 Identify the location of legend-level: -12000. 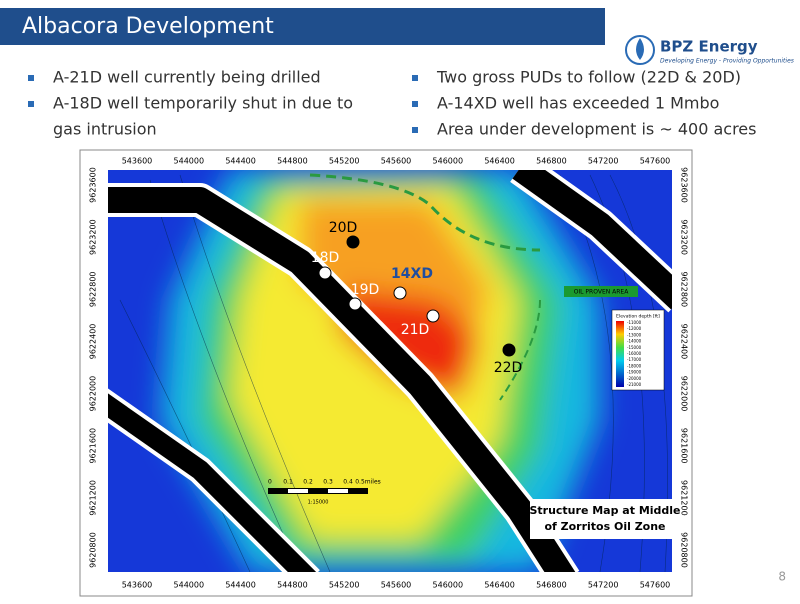
(634, 328).